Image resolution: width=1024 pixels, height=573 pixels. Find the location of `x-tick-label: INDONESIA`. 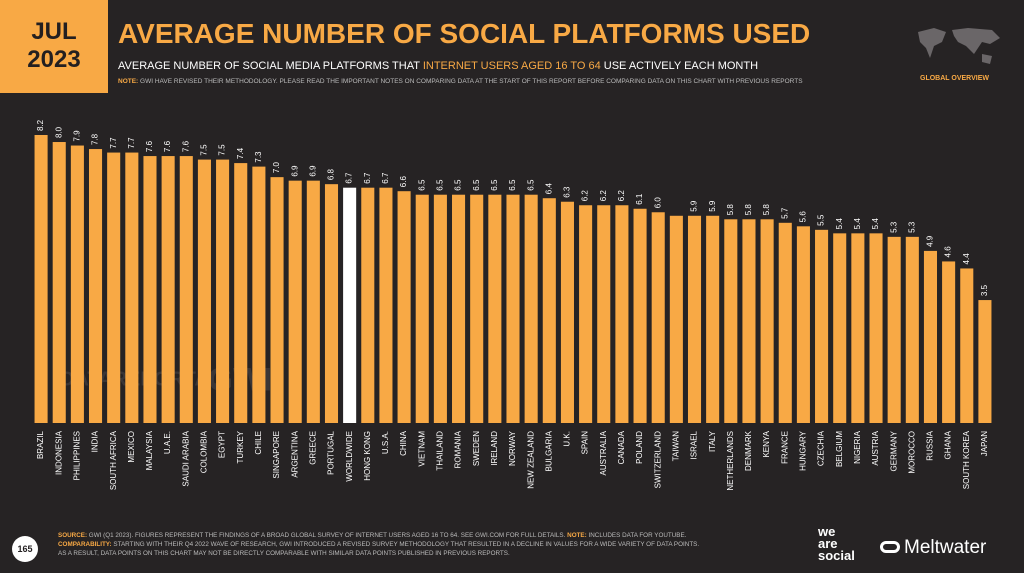

x-tick-label: INDONESIA is located at coordinates (58, 452).